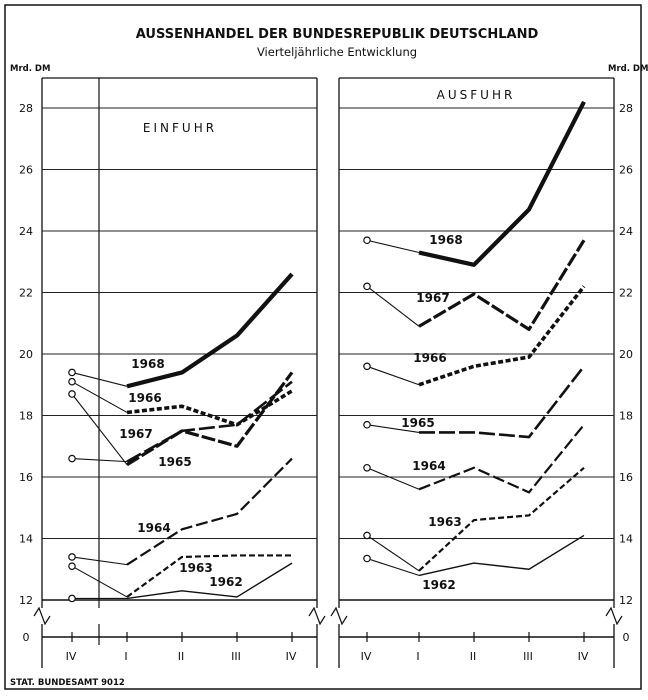  I want to click on y-tick-label-right: 20, so click(626, 354).